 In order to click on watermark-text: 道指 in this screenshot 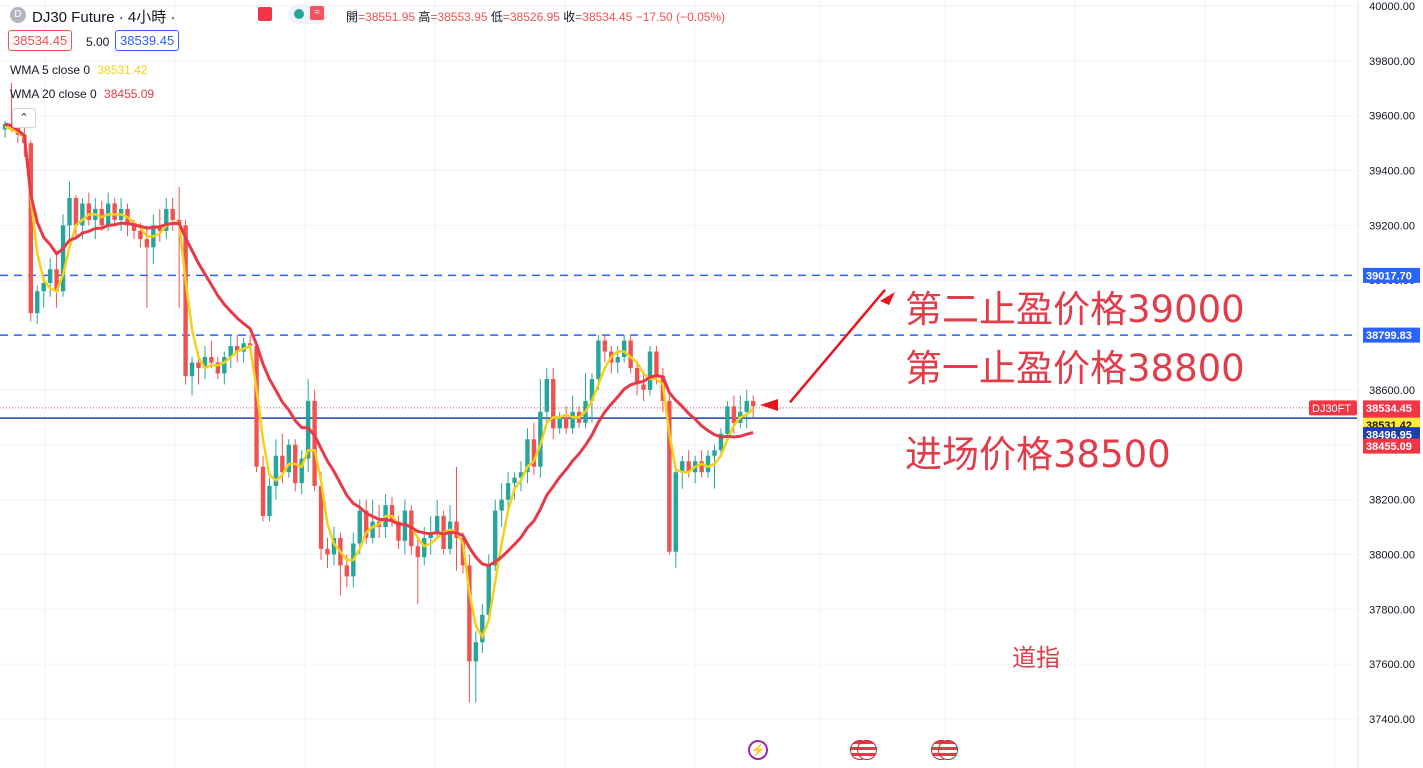, I will do `click(1036, 658)`.